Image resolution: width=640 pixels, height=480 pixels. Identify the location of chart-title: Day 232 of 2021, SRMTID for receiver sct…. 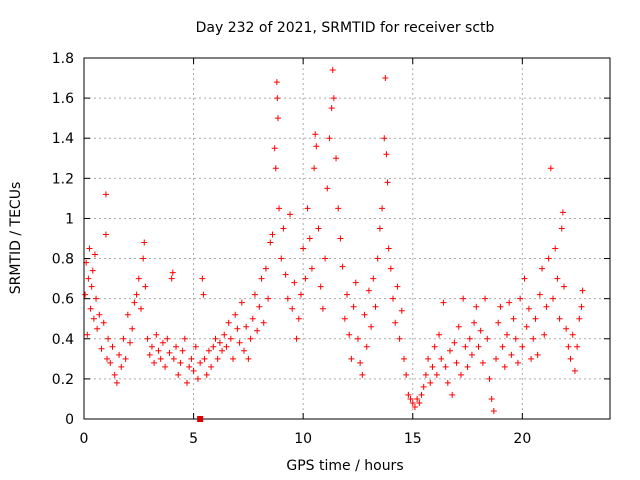
(345, 28).